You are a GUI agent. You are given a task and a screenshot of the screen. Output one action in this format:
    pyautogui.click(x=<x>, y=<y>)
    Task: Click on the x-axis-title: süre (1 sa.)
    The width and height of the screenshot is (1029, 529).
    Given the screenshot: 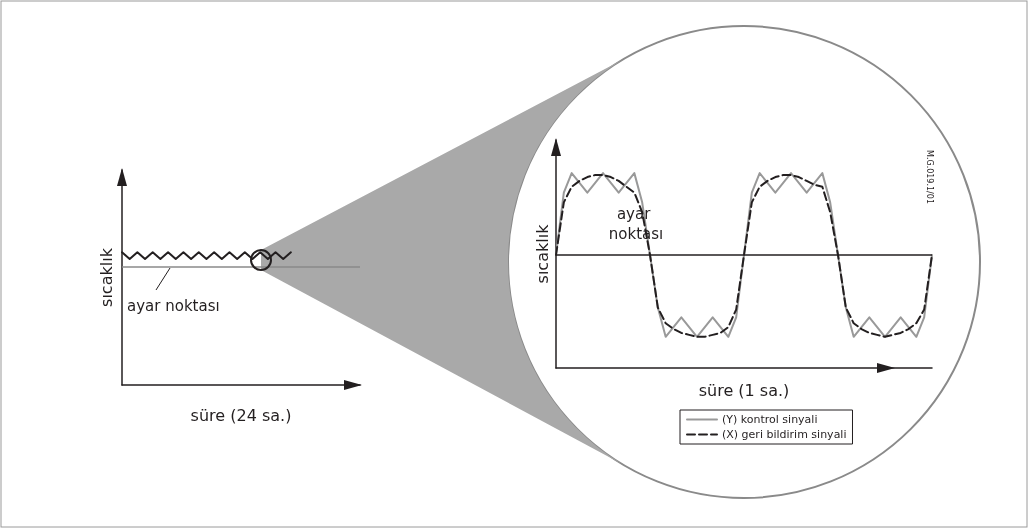 What is the action you would take?
    pyautogui.click(x=744, y=390)
    